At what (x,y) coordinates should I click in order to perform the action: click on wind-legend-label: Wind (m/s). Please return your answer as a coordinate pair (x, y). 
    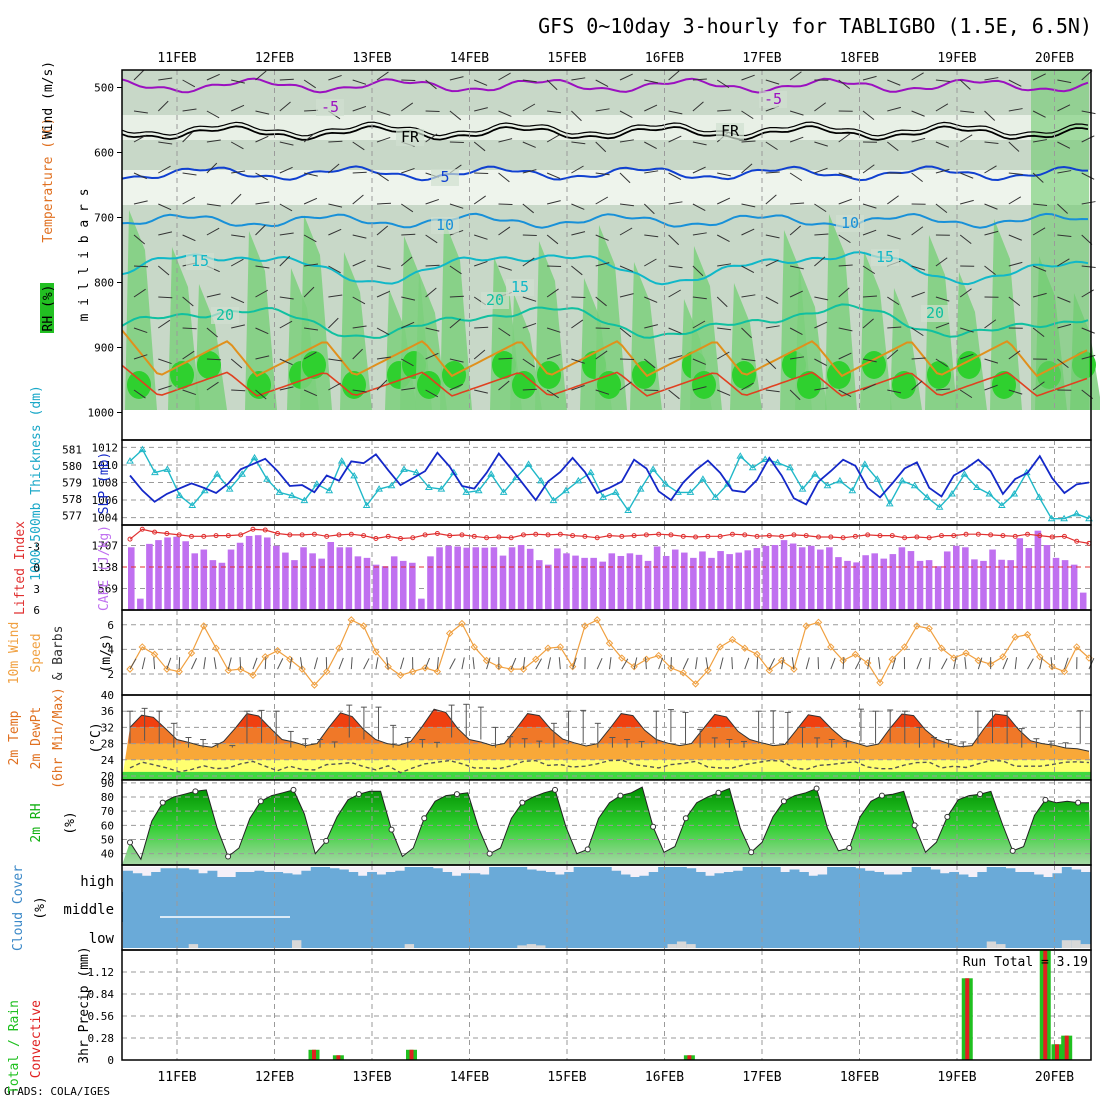
    Looking at the image, I should click on (48, 100).